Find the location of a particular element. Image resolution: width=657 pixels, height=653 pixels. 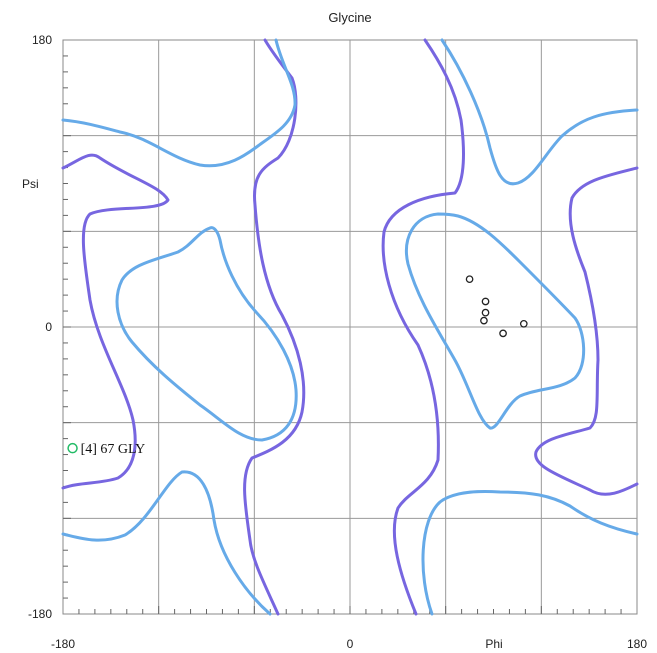

x-tick-label: 0 is located at coordinates (350, 644).